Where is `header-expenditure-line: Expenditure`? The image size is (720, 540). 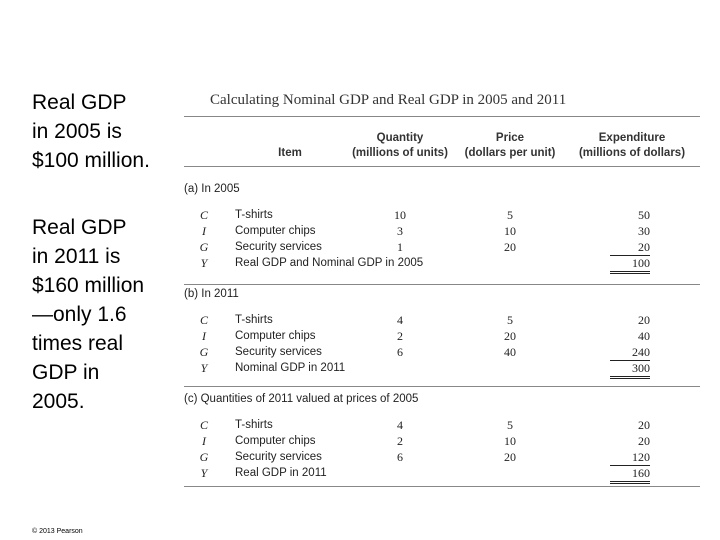 header-expenditure-line: Expenditure is located at coordinates (632, 138).